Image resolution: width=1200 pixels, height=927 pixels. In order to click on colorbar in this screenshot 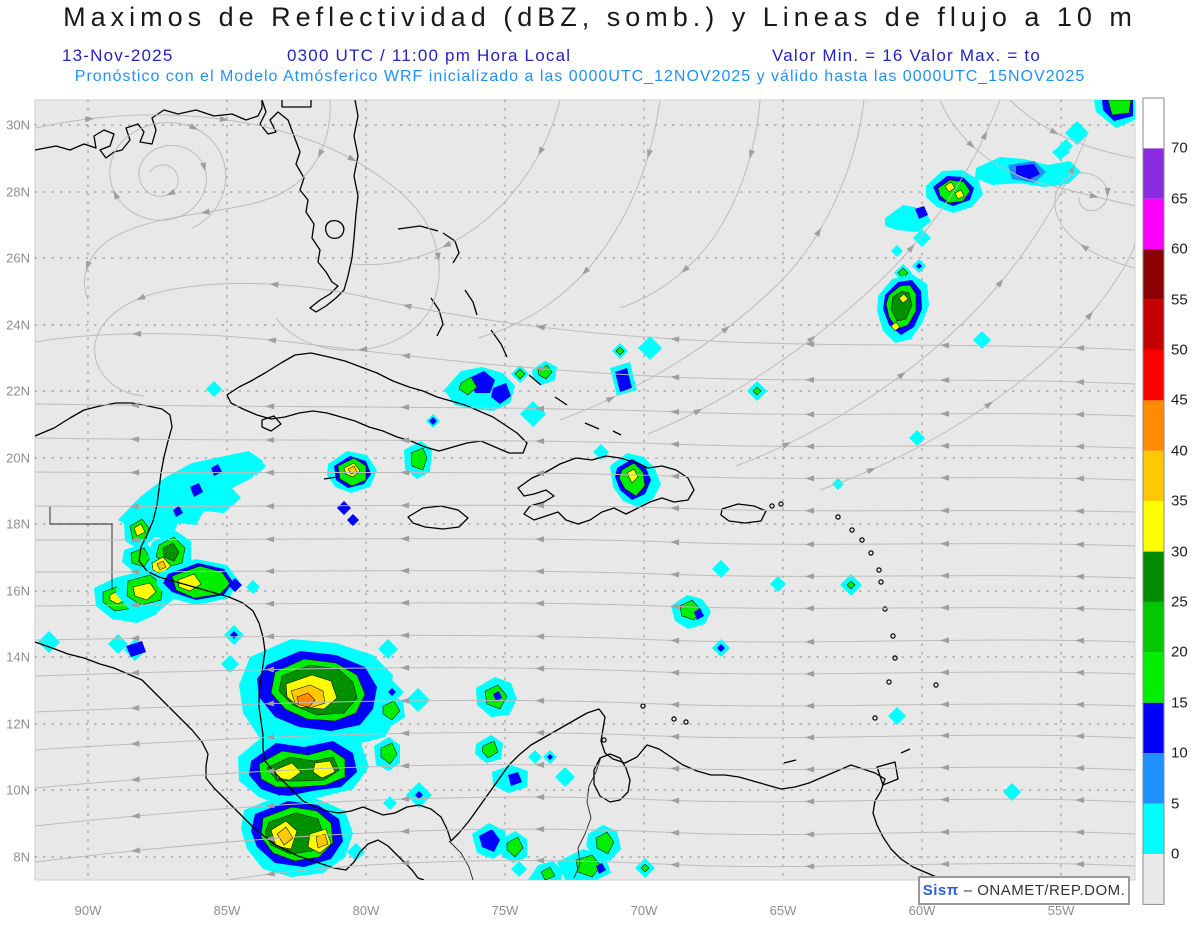, I will do `click(1153, 501)`.